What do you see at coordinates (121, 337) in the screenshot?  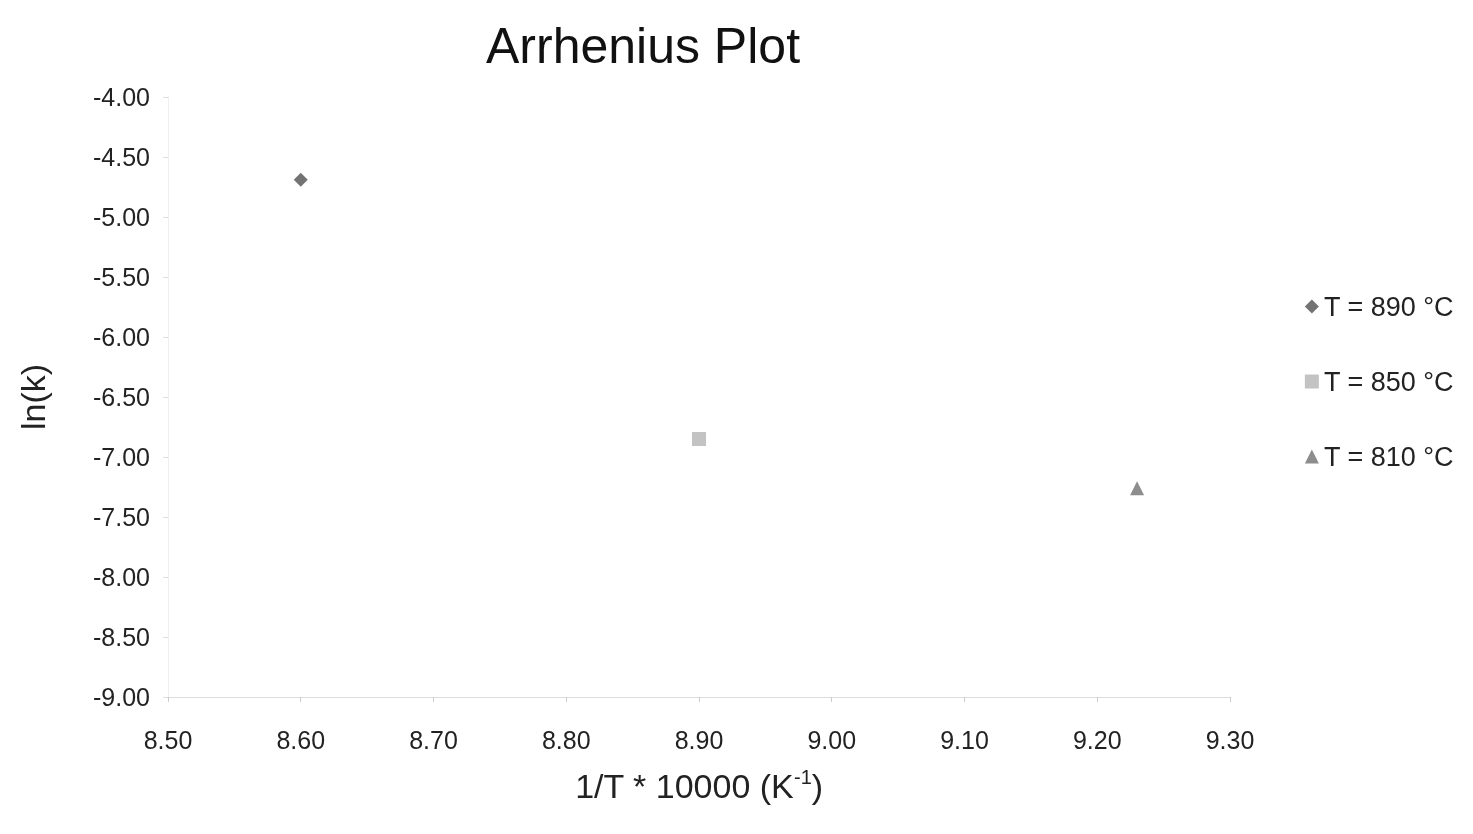 I see `y-tick-label: -6.00` at bounding box center [121, 337].